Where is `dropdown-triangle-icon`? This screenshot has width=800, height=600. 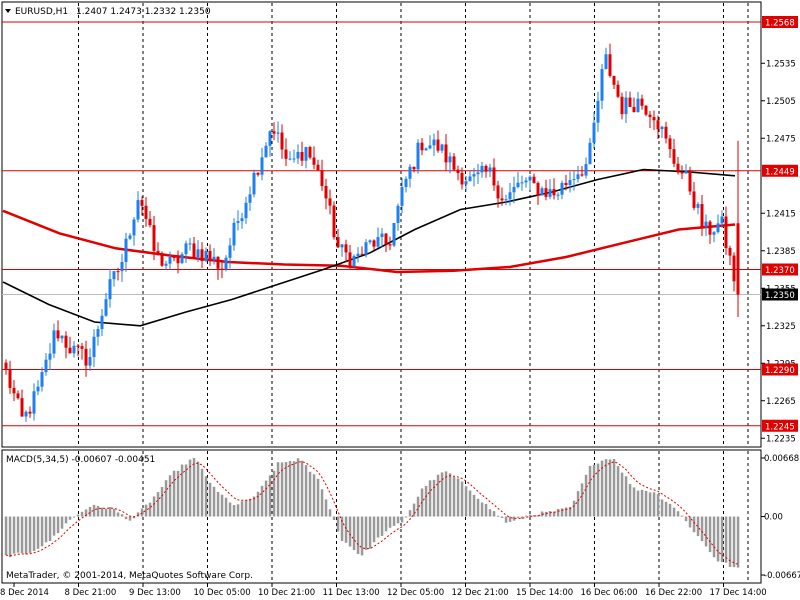 dropdown-triangle-icon is located at coordinates (8, 11).